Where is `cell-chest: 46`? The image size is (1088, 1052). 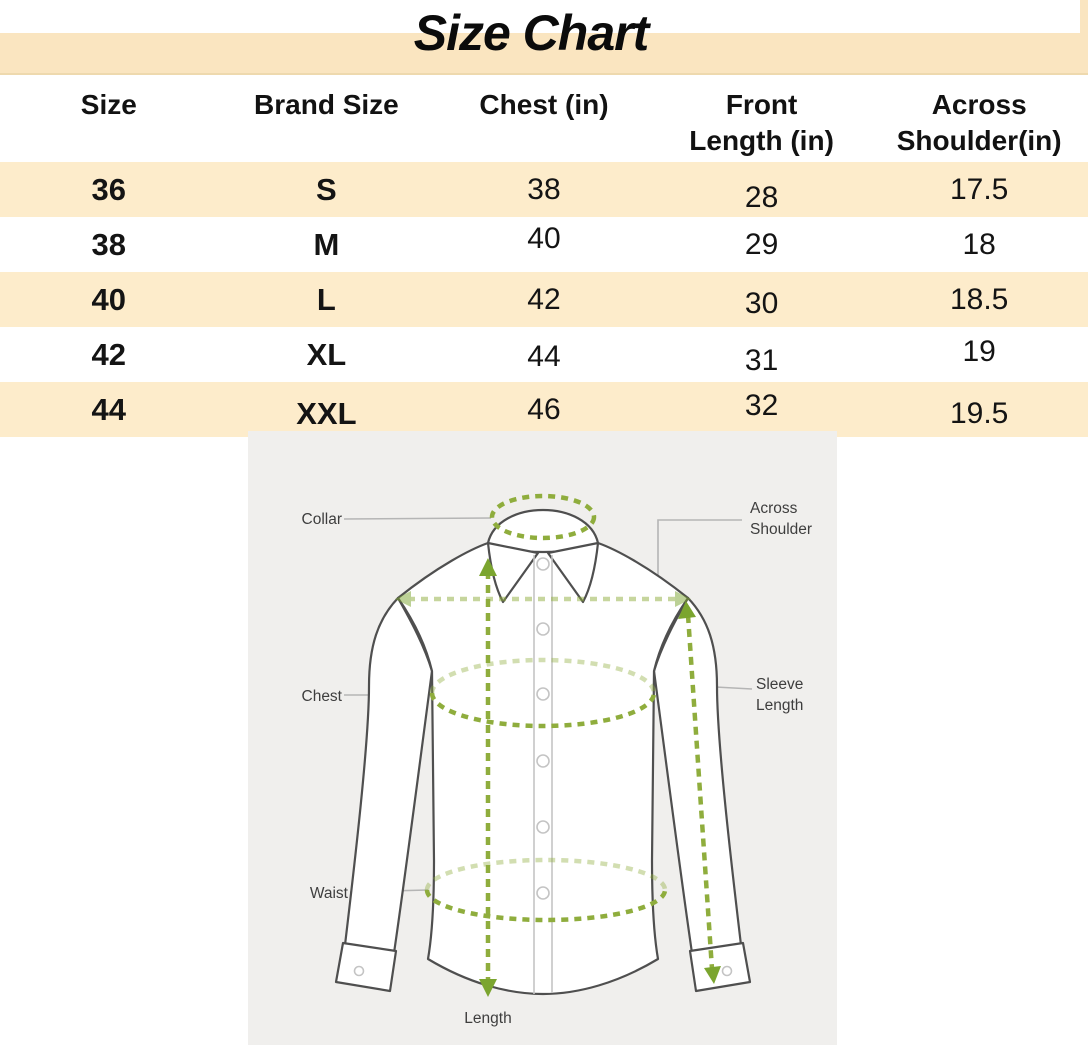
cell-chest: 46 is located at coordinates (544, 409).